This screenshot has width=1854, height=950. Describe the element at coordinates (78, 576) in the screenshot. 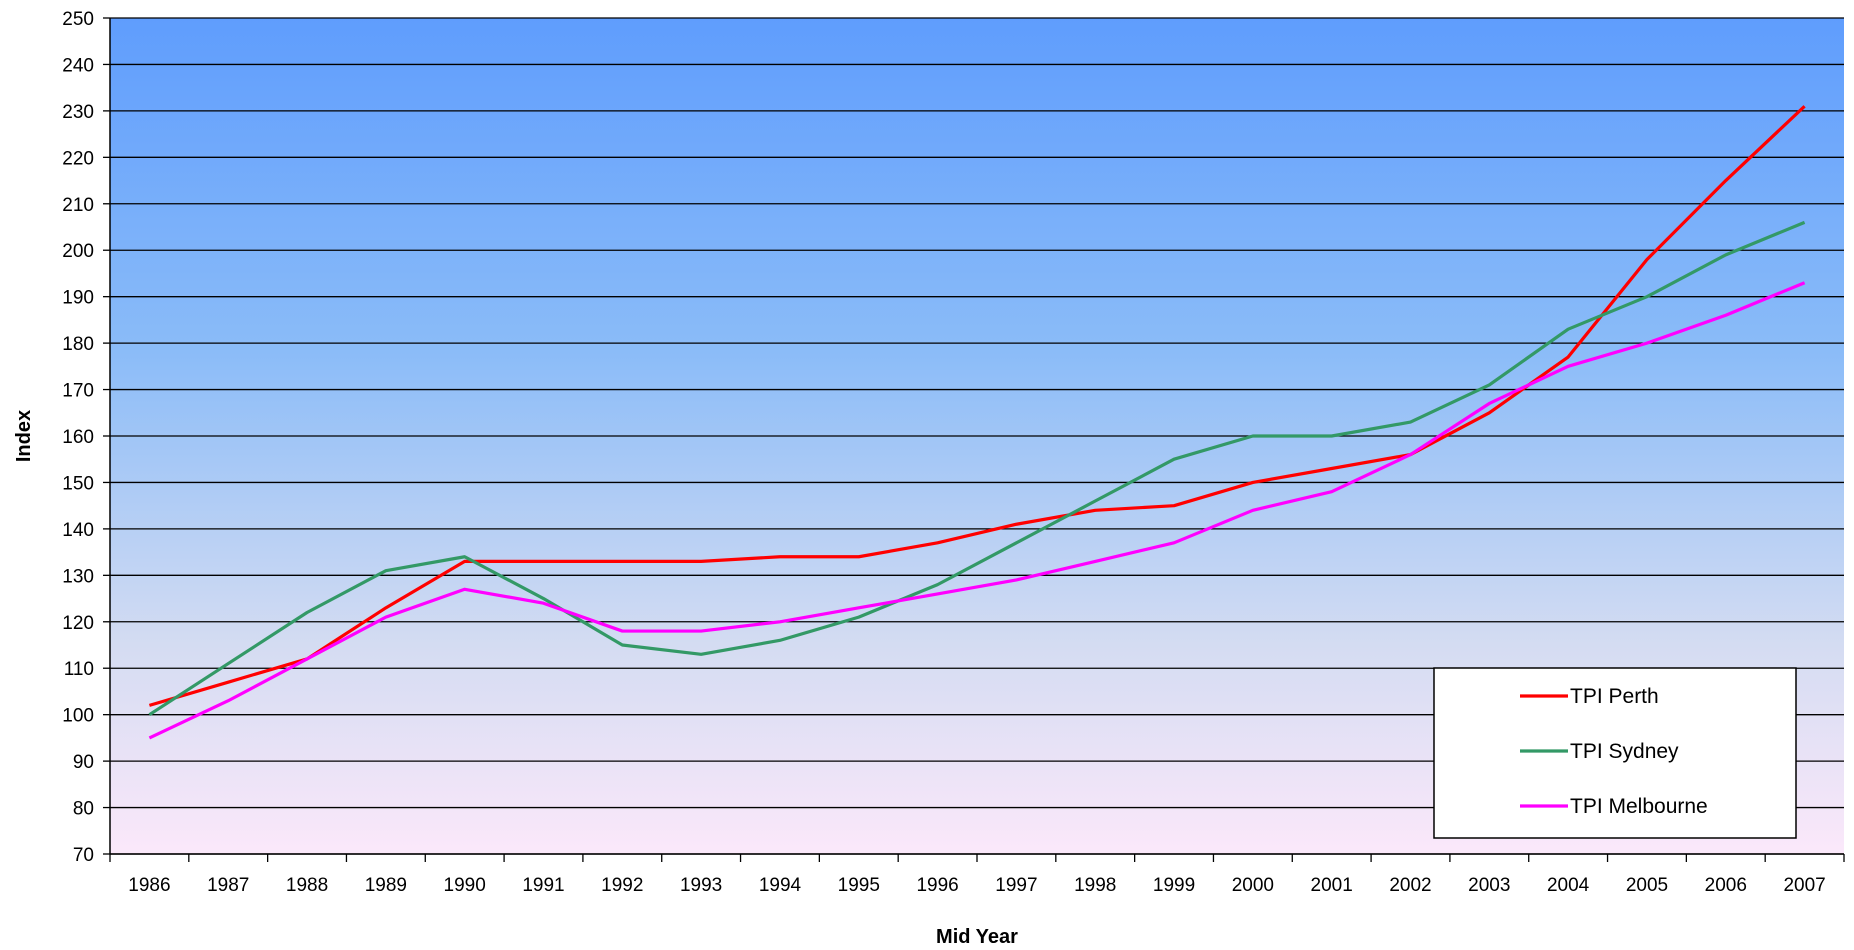

I see `y-tick-label: 130` at that location.